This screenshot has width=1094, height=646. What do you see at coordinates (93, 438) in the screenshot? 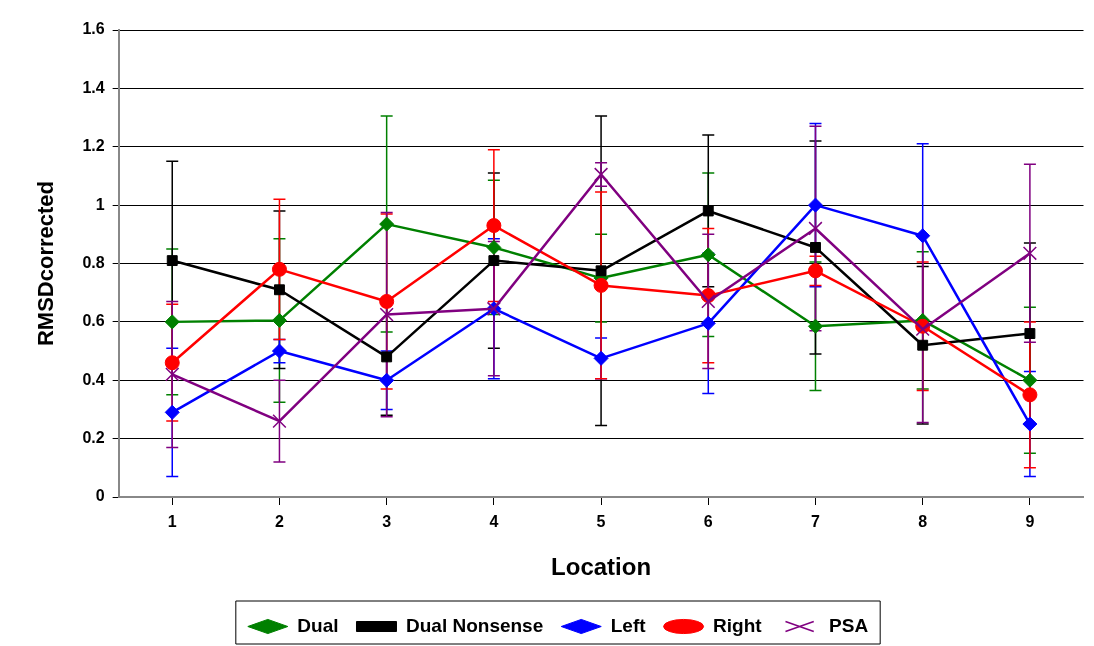
I see `y-tick-label: 0.2` at bounding box center [93, 438].